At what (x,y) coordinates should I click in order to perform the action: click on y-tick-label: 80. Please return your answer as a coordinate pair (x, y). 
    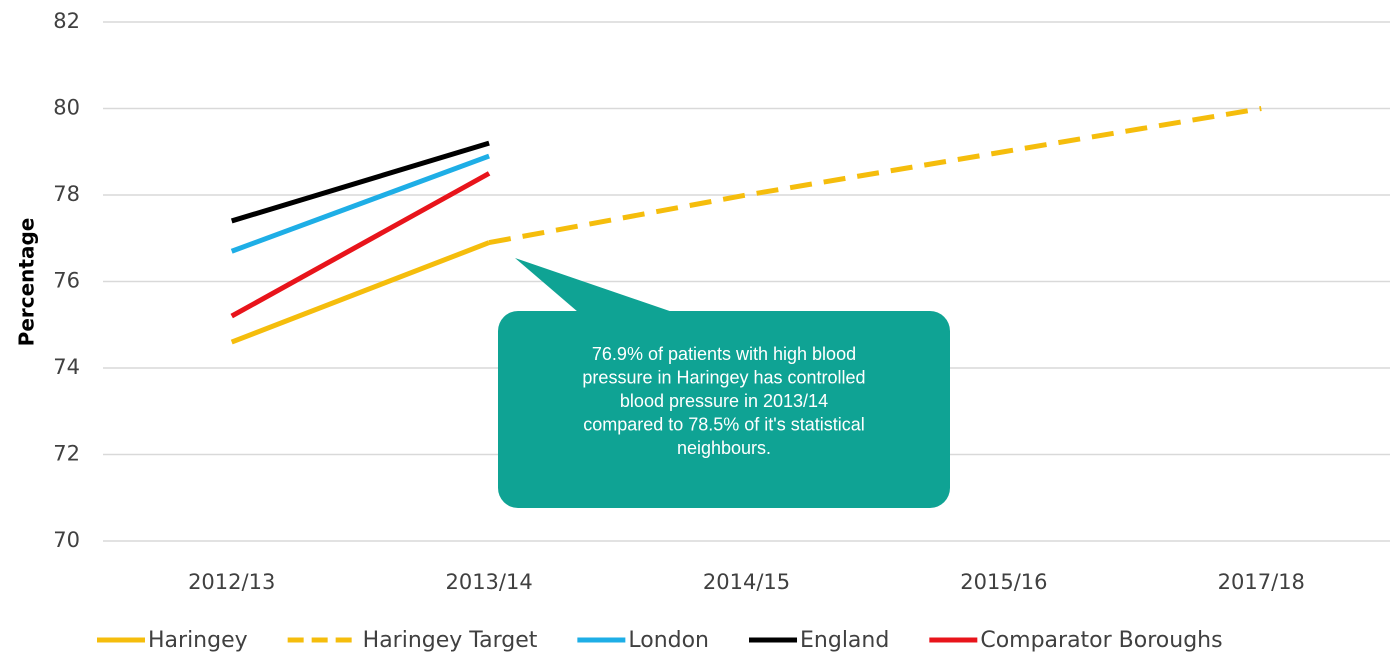
    Looking at the image, I should click on (66, 108).